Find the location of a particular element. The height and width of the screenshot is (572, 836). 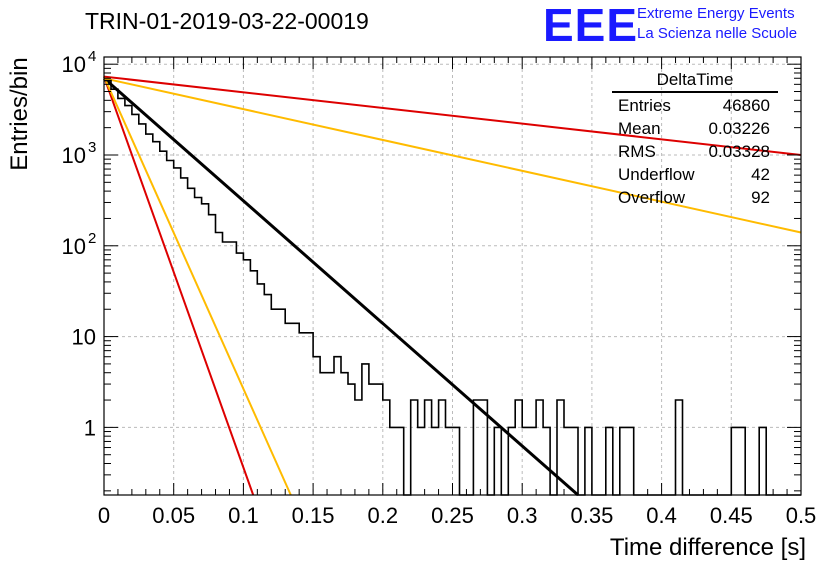

stats-label: RMS is located at coordinates (637, 151).